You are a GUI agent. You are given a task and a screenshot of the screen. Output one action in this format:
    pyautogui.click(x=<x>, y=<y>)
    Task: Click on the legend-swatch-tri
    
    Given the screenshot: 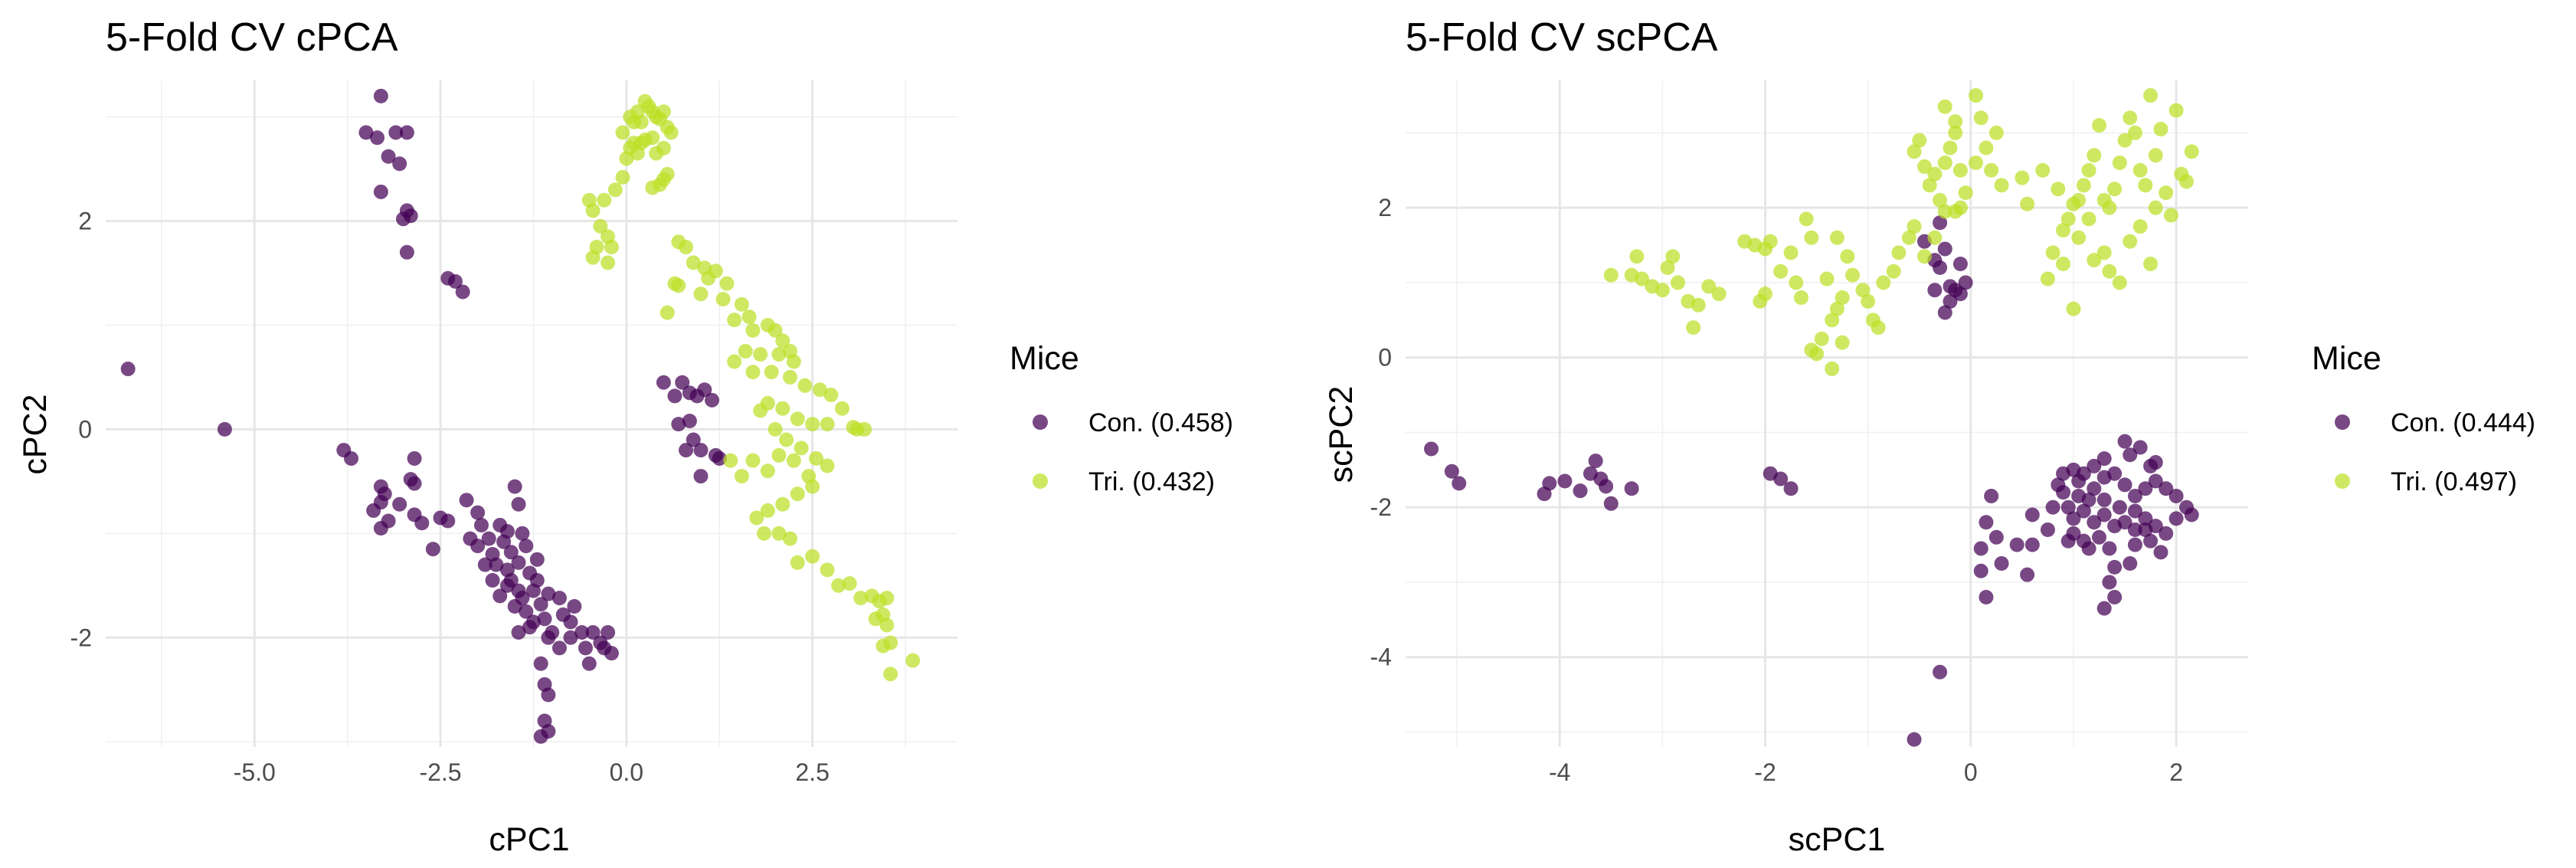 What is the action you would take?
    pyautogui.click(x=2342, y=481)
    